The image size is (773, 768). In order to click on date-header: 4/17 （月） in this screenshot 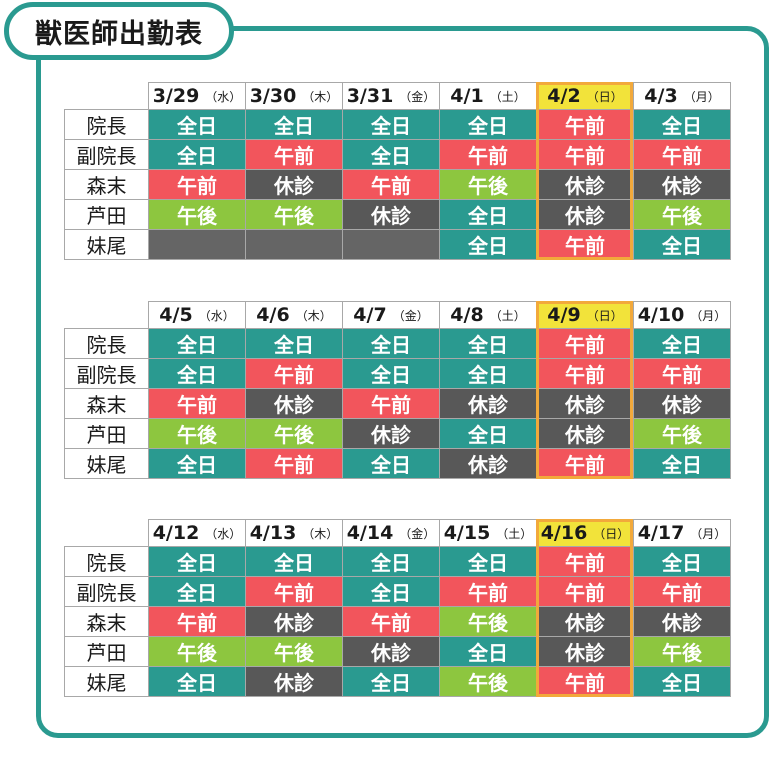, I will do `click(682, 533)`.